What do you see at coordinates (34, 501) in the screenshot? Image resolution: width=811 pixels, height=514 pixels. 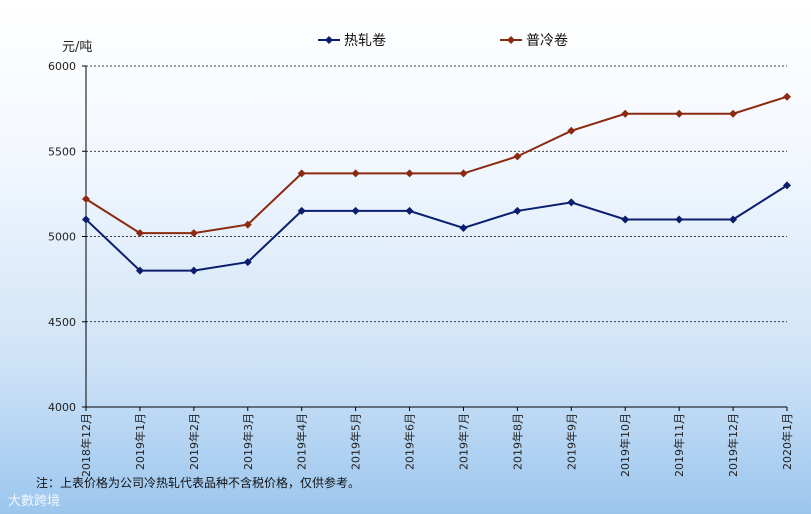 I see `watermark: 大數跨境` at bounding box center [34, 501].